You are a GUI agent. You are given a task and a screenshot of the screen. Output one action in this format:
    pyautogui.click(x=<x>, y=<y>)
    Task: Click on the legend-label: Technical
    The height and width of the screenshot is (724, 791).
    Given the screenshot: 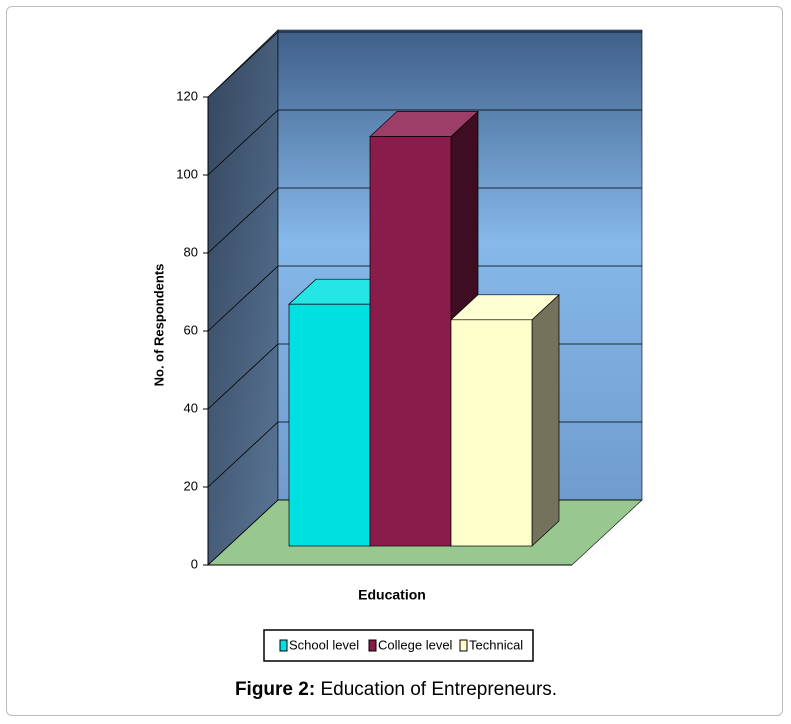 What is the action you would take?
    pyautogui.click(x=496, y=644)
    